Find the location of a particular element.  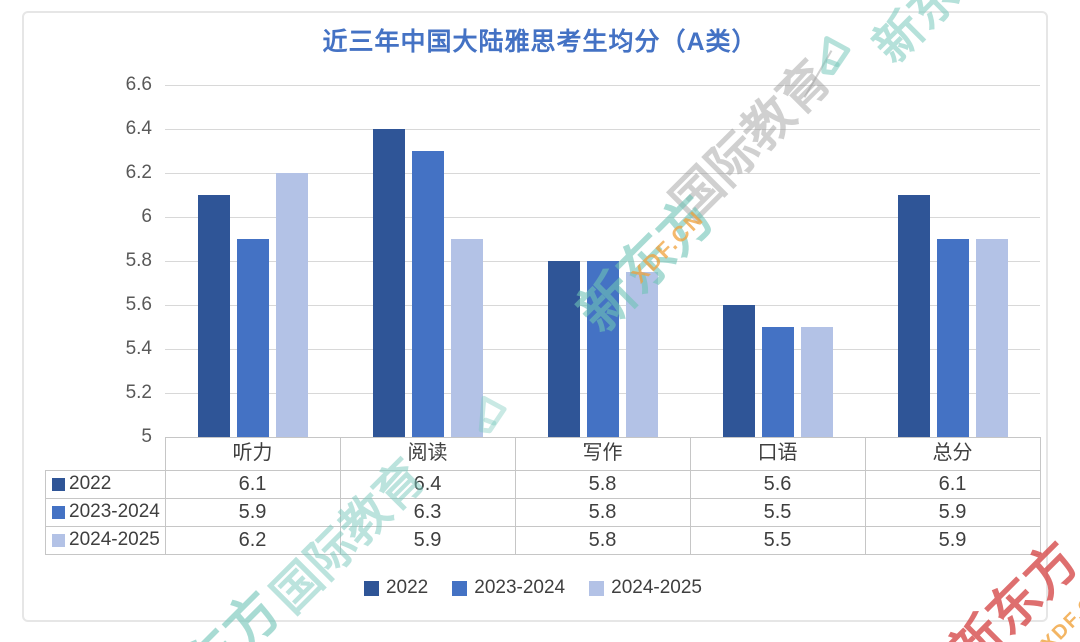

bar-2023-2024-总分 is located at coordinates (953, 338).